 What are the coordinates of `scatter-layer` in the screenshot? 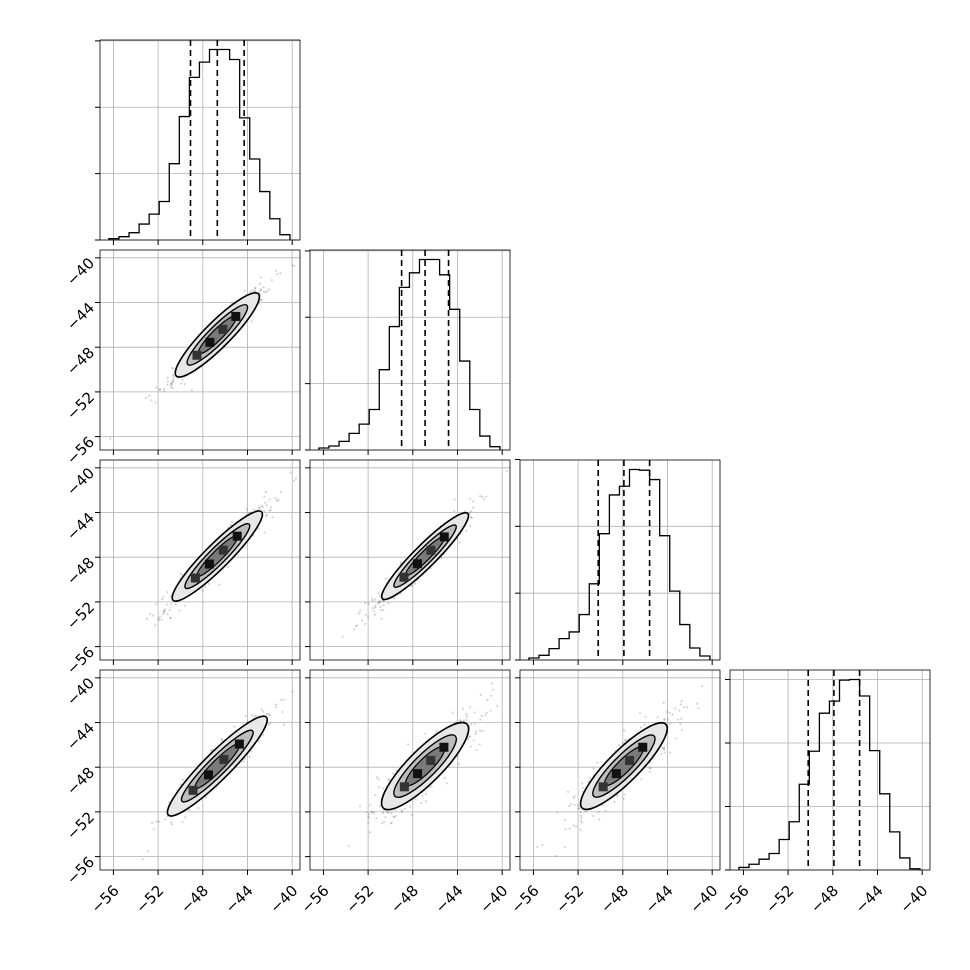 It's located at (620, 757).